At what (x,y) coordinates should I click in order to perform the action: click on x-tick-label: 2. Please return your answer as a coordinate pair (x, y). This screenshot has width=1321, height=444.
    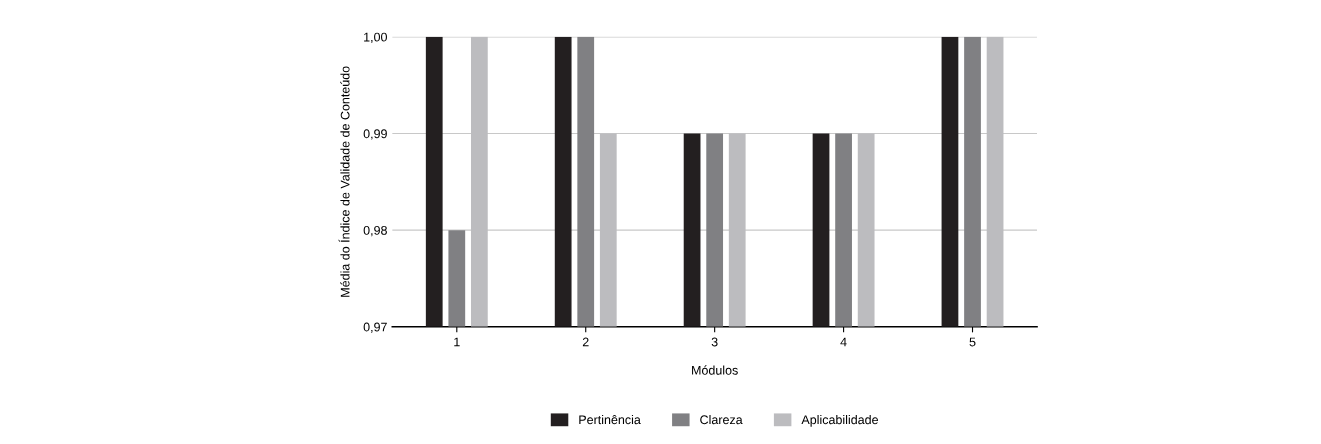
    Looking at the image, I should click on (585, 342).